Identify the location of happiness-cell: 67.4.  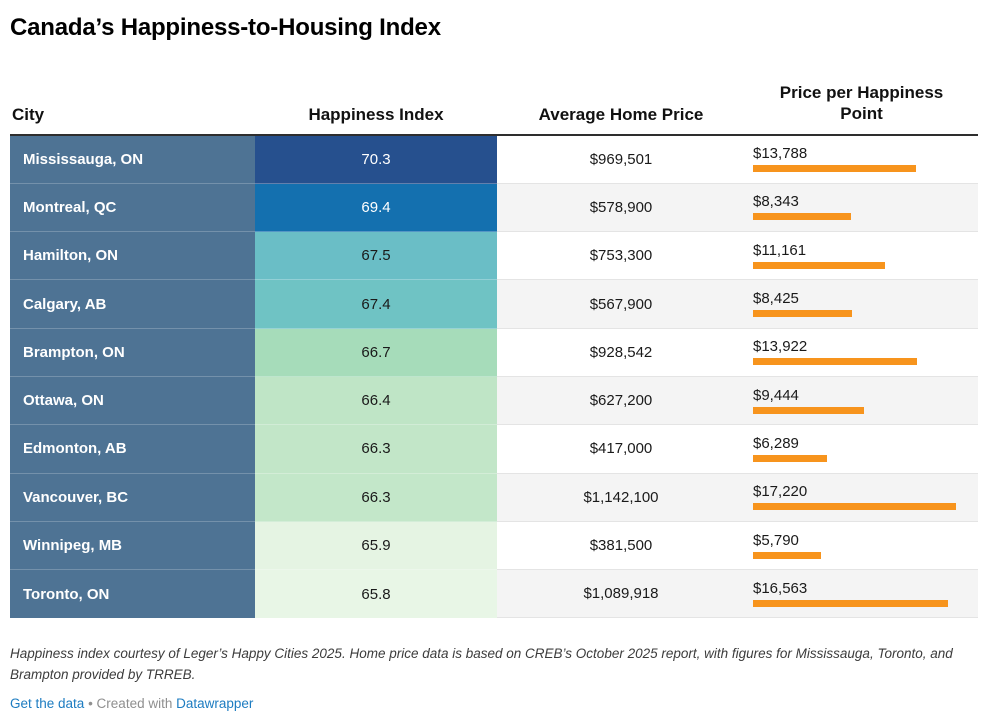
(376, 304).